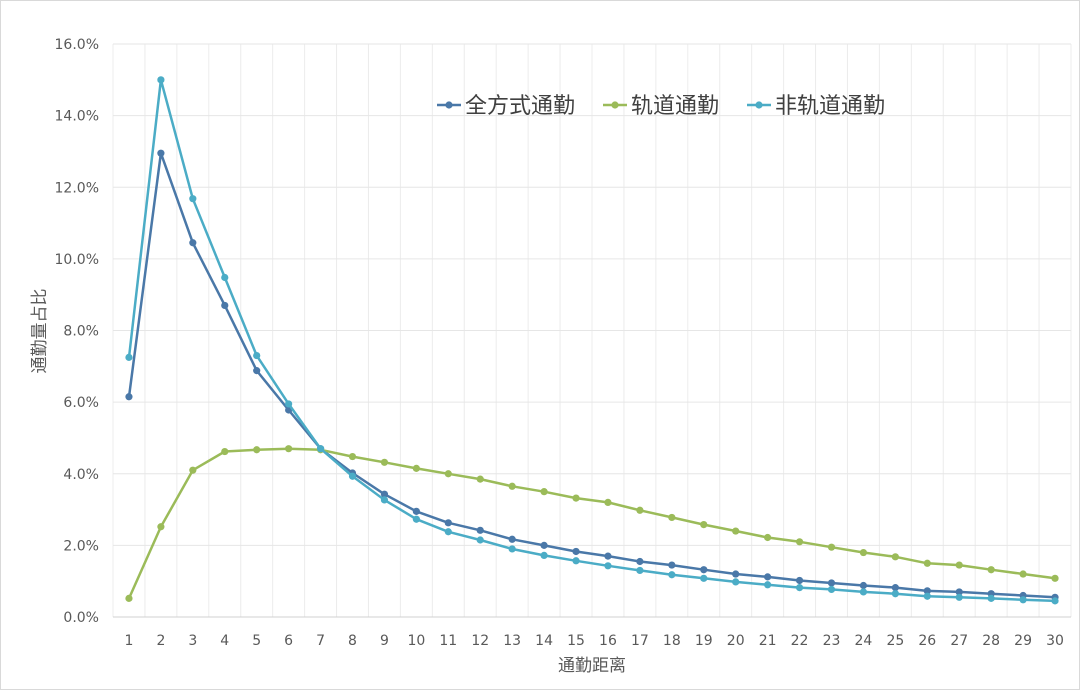 The width and height of the screenshot is (1080, 691). I want to click on x-tick-label: 30, so click(1055, 641).